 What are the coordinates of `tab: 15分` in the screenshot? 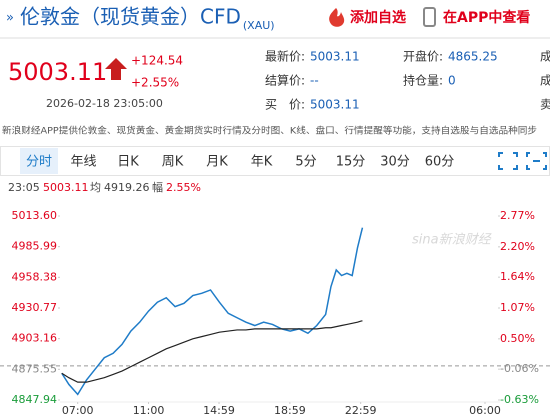 It's located at (351, 162).